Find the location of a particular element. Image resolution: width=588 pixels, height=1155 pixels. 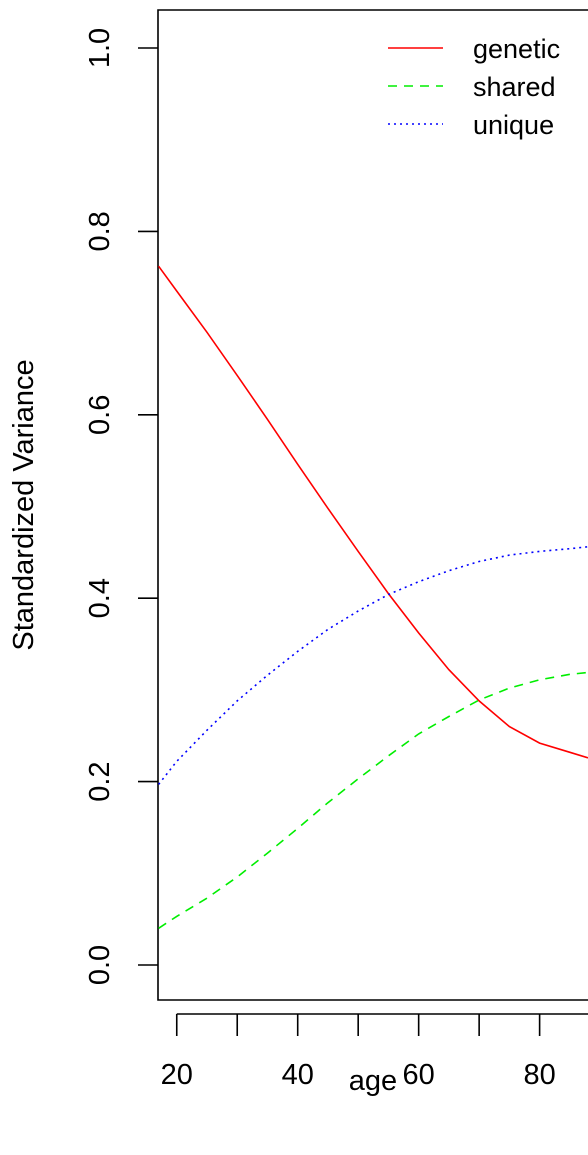

x-tick-label: 60 is located at coordinates (419, 1075).